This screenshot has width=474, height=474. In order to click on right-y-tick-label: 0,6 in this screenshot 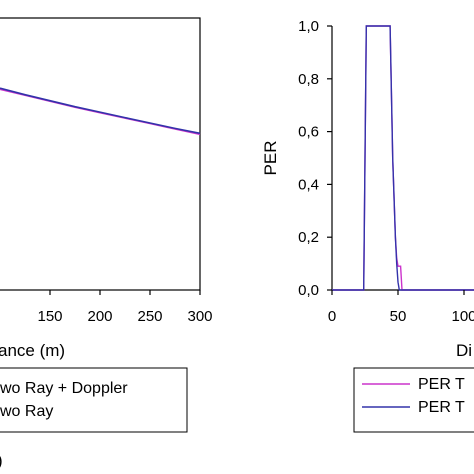, I will do `click(308, 132)`.